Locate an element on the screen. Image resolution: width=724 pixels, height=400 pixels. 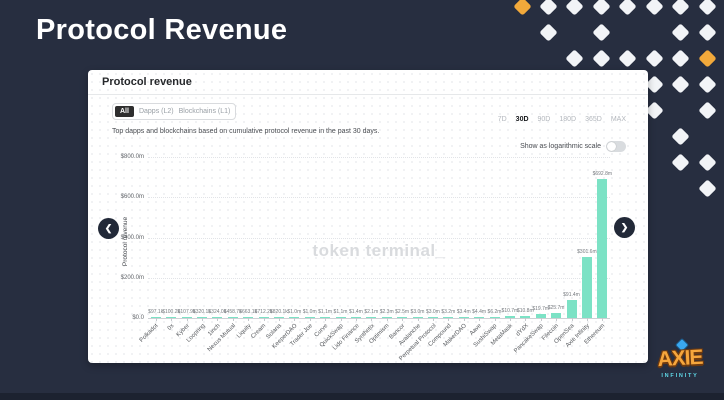
axie-infinity-logo: AXIE INFINITY is located at coordinates (680, 367).